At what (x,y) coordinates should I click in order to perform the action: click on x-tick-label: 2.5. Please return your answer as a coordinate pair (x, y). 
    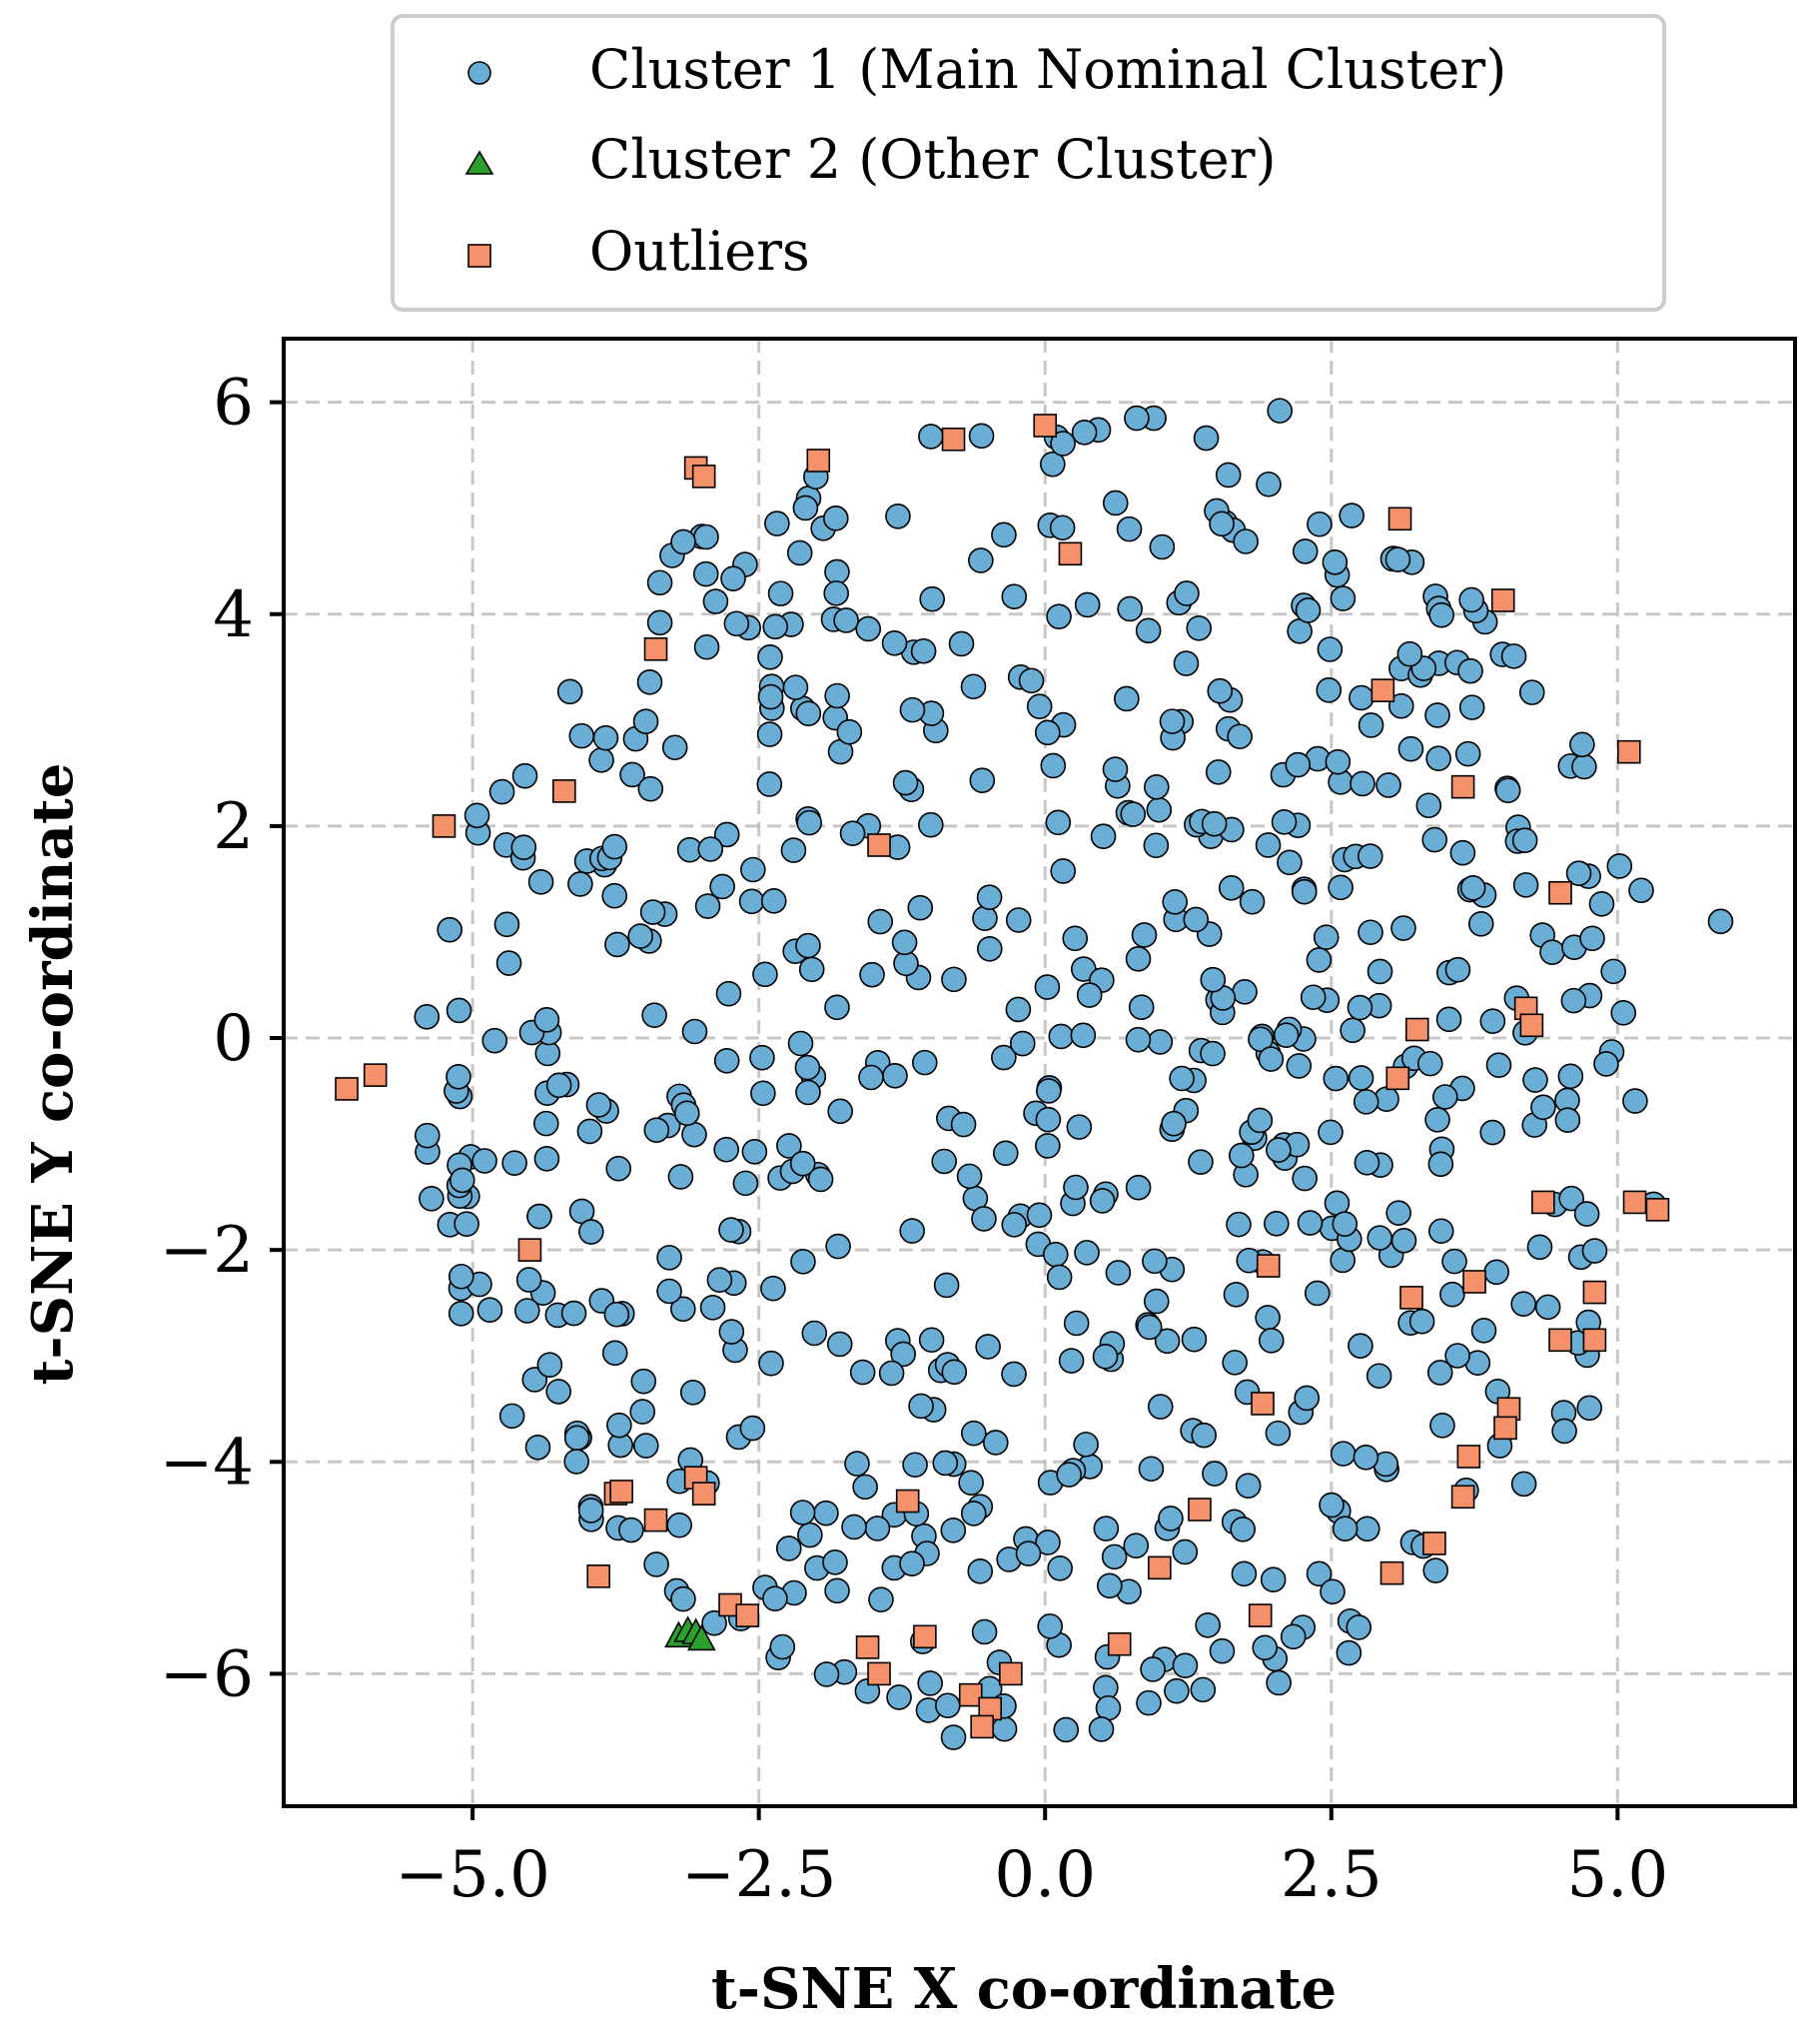
    Looking at the image, I should click on (1332, 1875).